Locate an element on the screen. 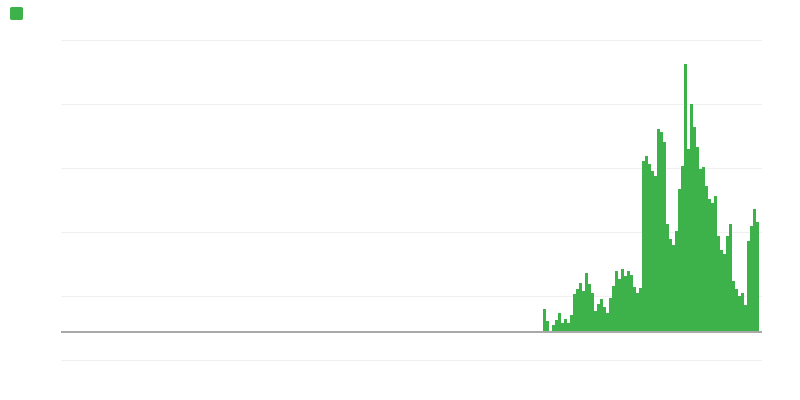  x-axis-line is located at coordinates (411, 332).